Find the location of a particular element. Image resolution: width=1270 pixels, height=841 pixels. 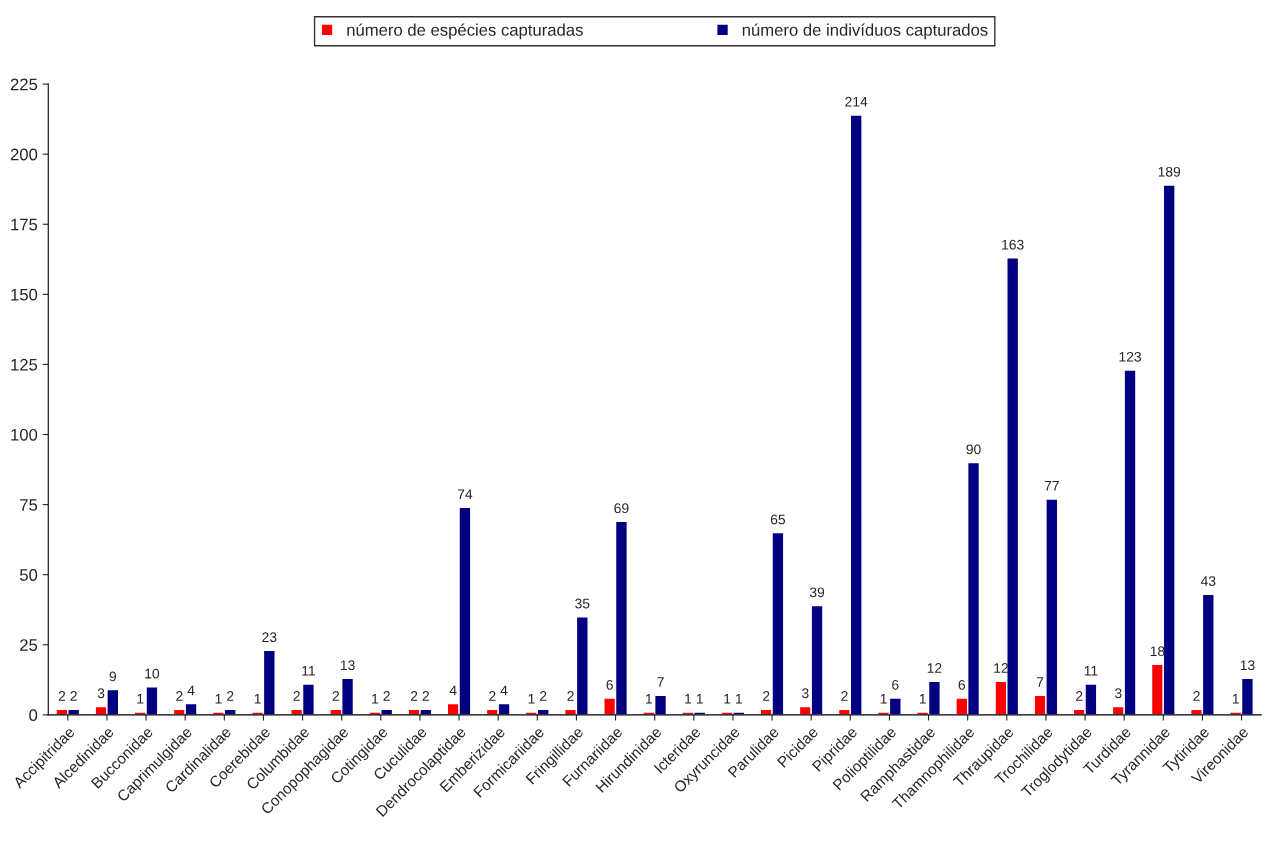

y-tick-label: 125 is located at coordinates (24, 364).